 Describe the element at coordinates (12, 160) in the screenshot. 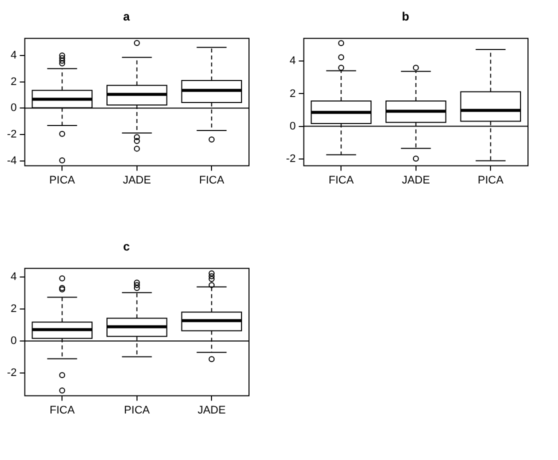

I see `y-tick-label: -4` at that location.